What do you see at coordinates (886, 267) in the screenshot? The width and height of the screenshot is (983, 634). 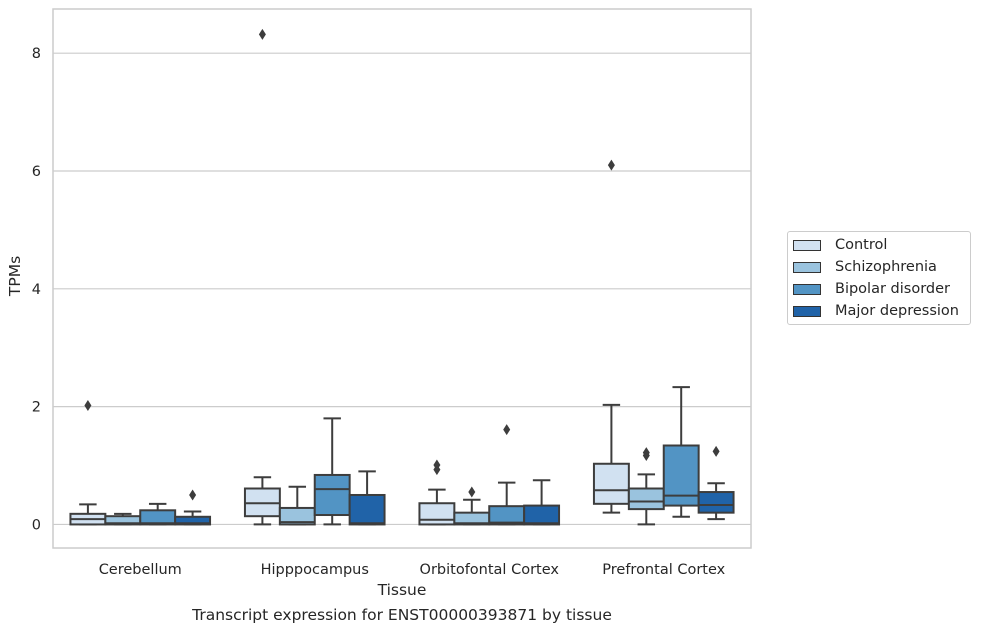 I see `legend-label-schizophrenia: Schizophrenia` at bounding box center [886, 267].